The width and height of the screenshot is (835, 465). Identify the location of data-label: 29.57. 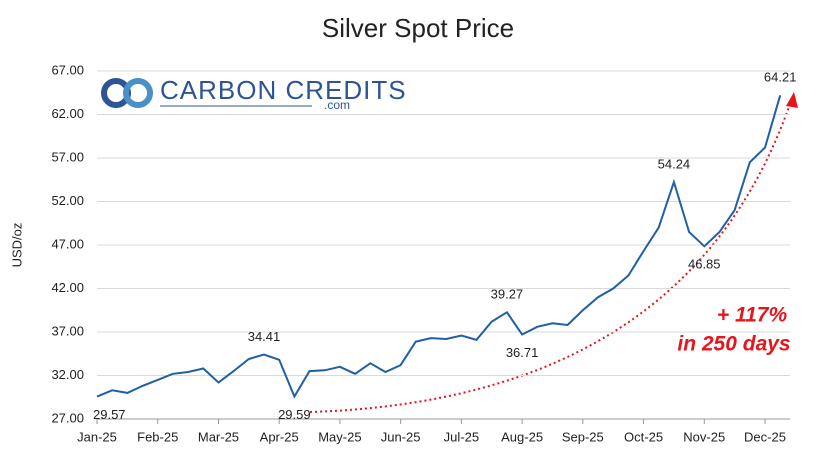
(109, 414).